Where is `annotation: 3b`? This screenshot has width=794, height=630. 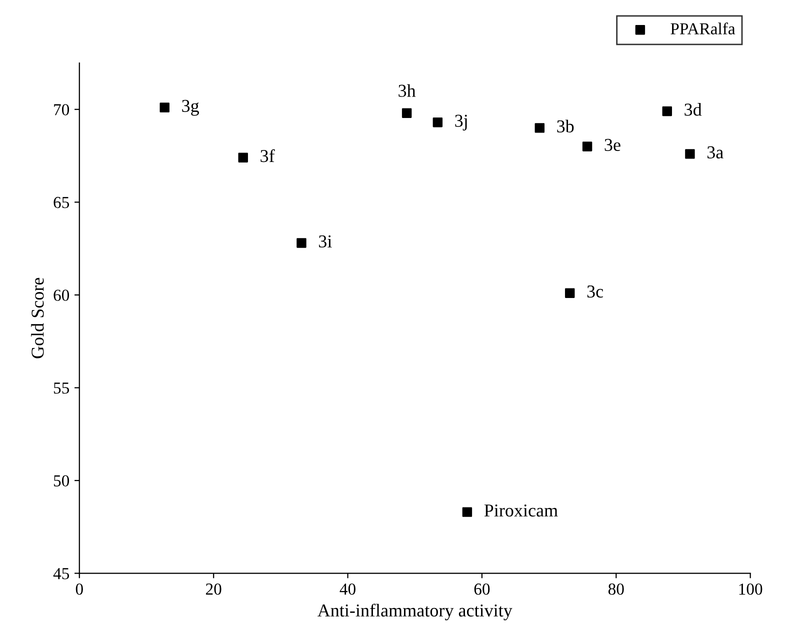
annotation: 3b is located at coordinates (565, 126).